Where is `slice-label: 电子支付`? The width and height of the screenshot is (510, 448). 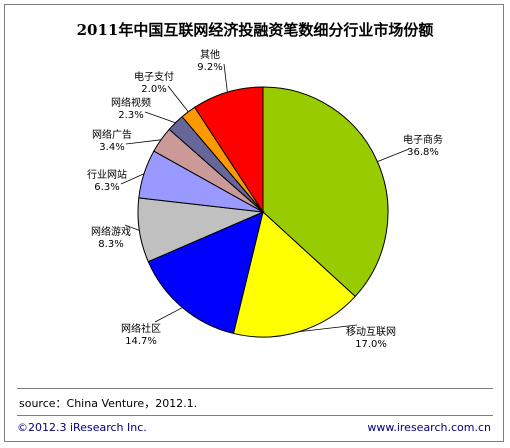
slice-label: 电子支付 is located at coordinates (154, 76).